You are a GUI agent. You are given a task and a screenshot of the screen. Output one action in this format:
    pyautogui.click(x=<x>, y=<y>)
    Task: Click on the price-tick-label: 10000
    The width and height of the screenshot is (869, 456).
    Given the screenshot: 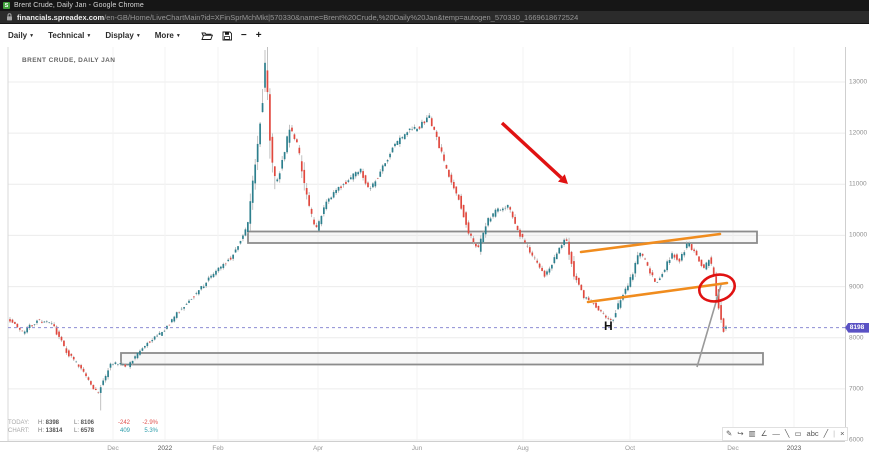 What is the action you would take?
    pyautogui.click(x=858, y=235)
    